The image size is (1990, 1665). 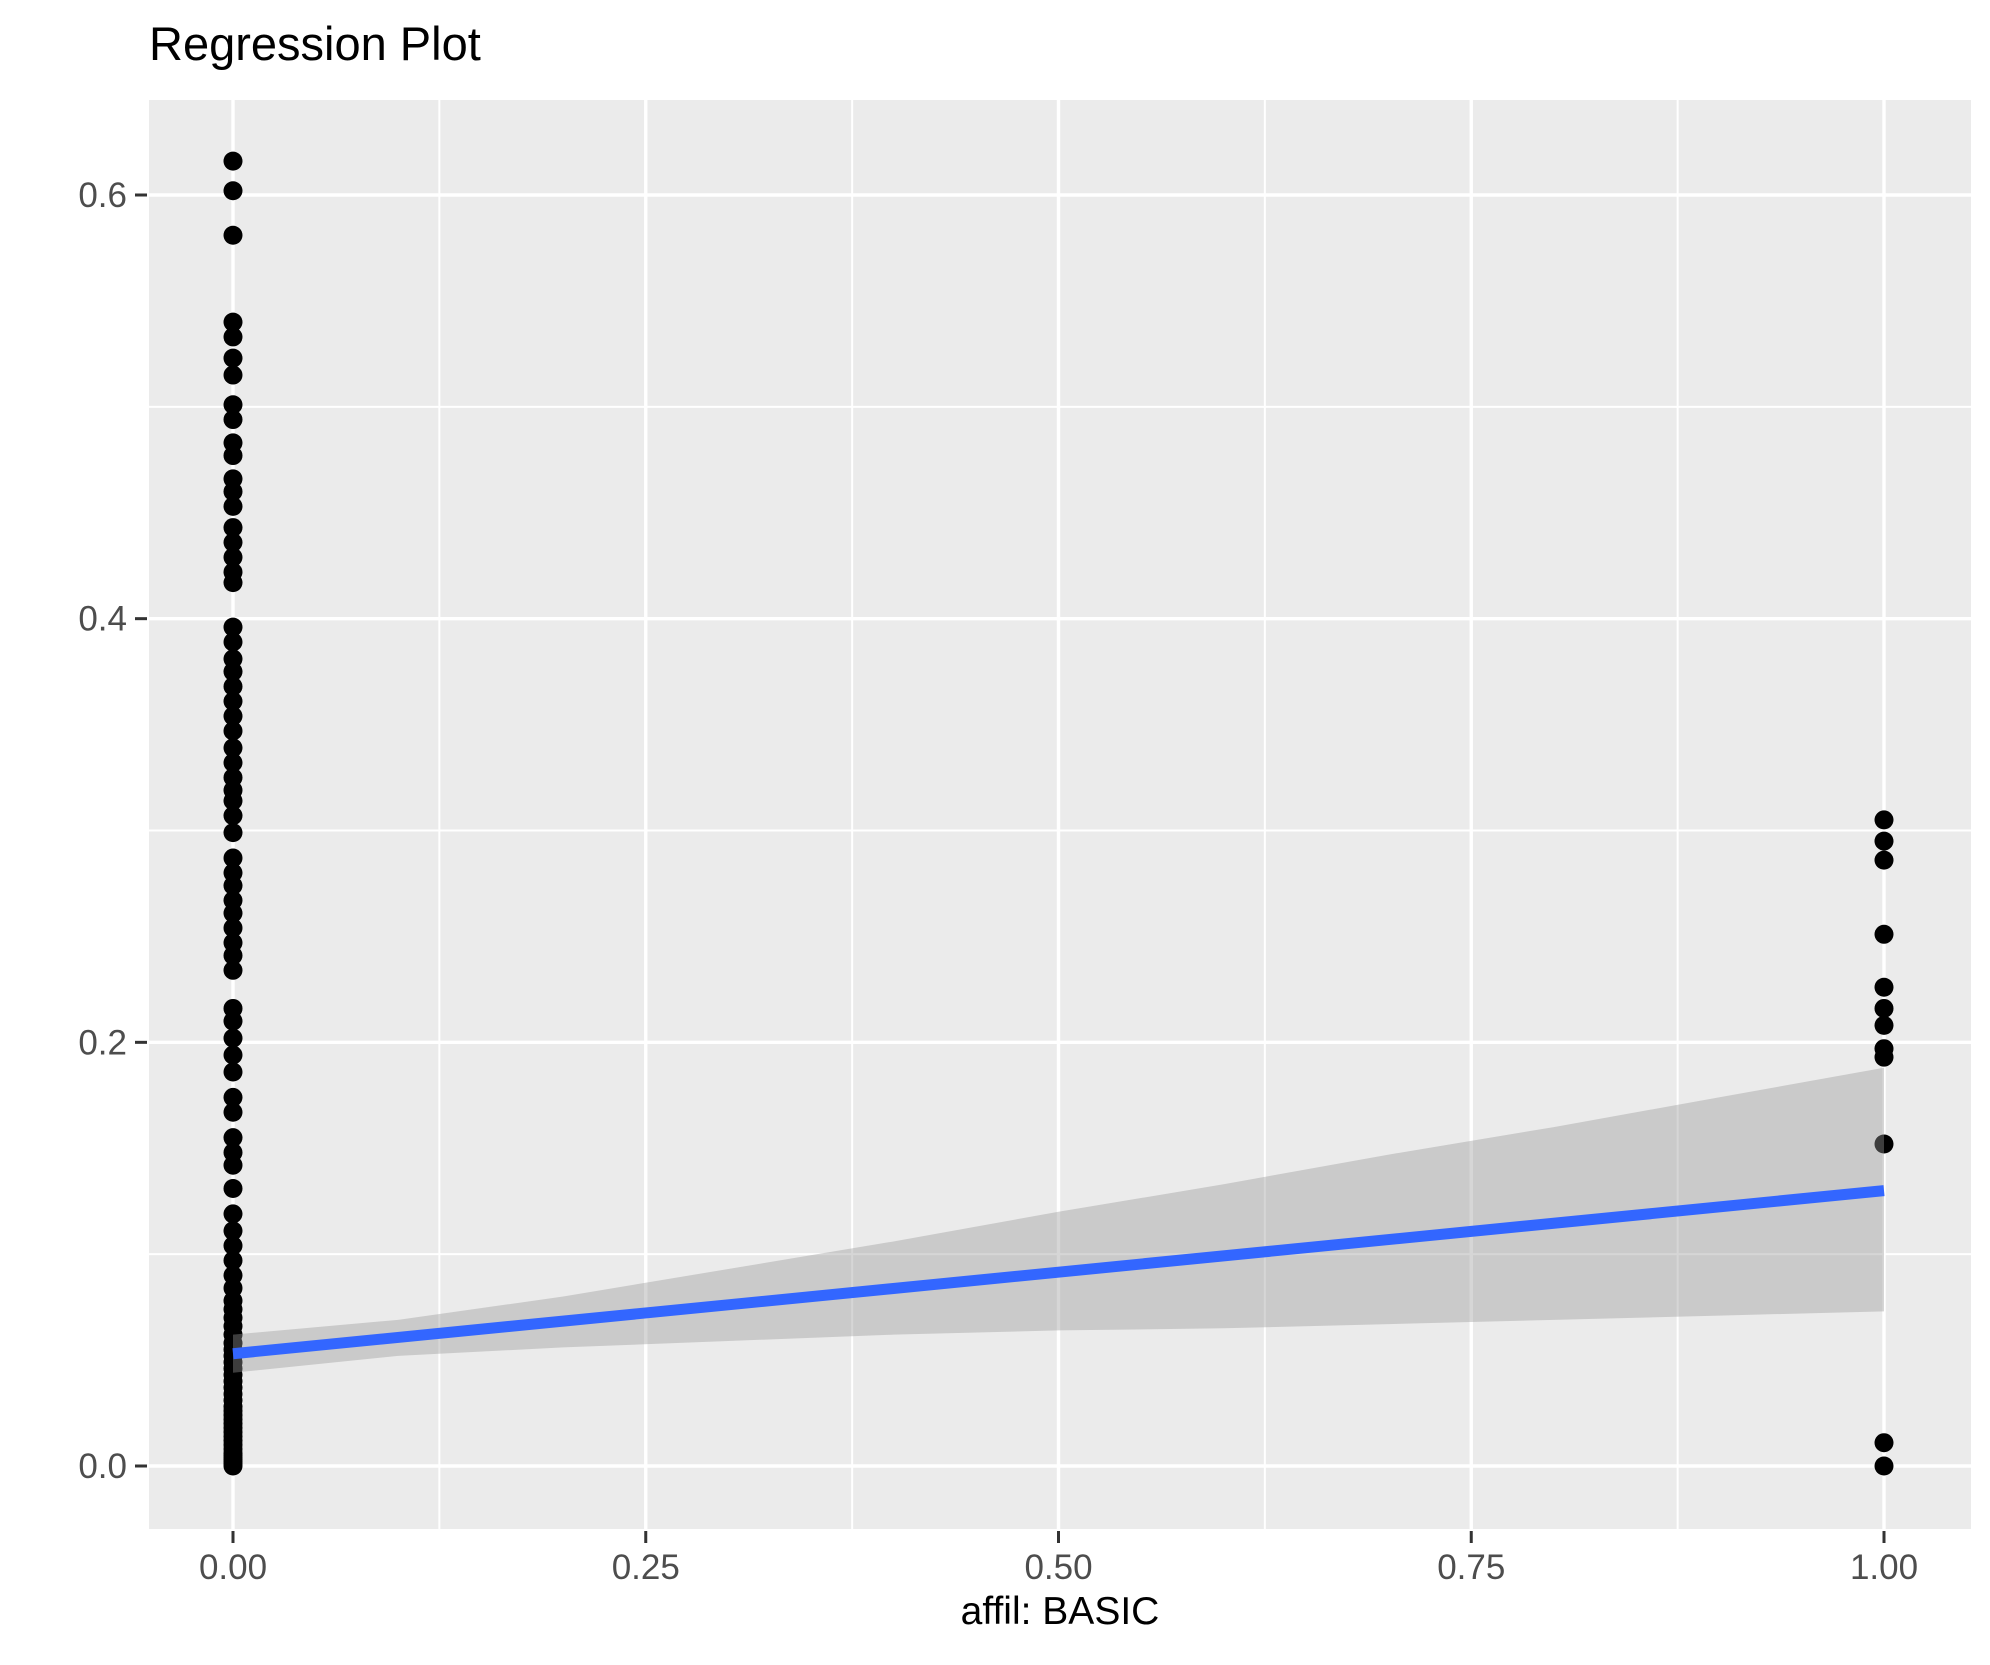 What do you see at coordinates (102, 1042) in the screenshot?
I see `y-tick-label: 0.2` at bounding box center [102, 1042].